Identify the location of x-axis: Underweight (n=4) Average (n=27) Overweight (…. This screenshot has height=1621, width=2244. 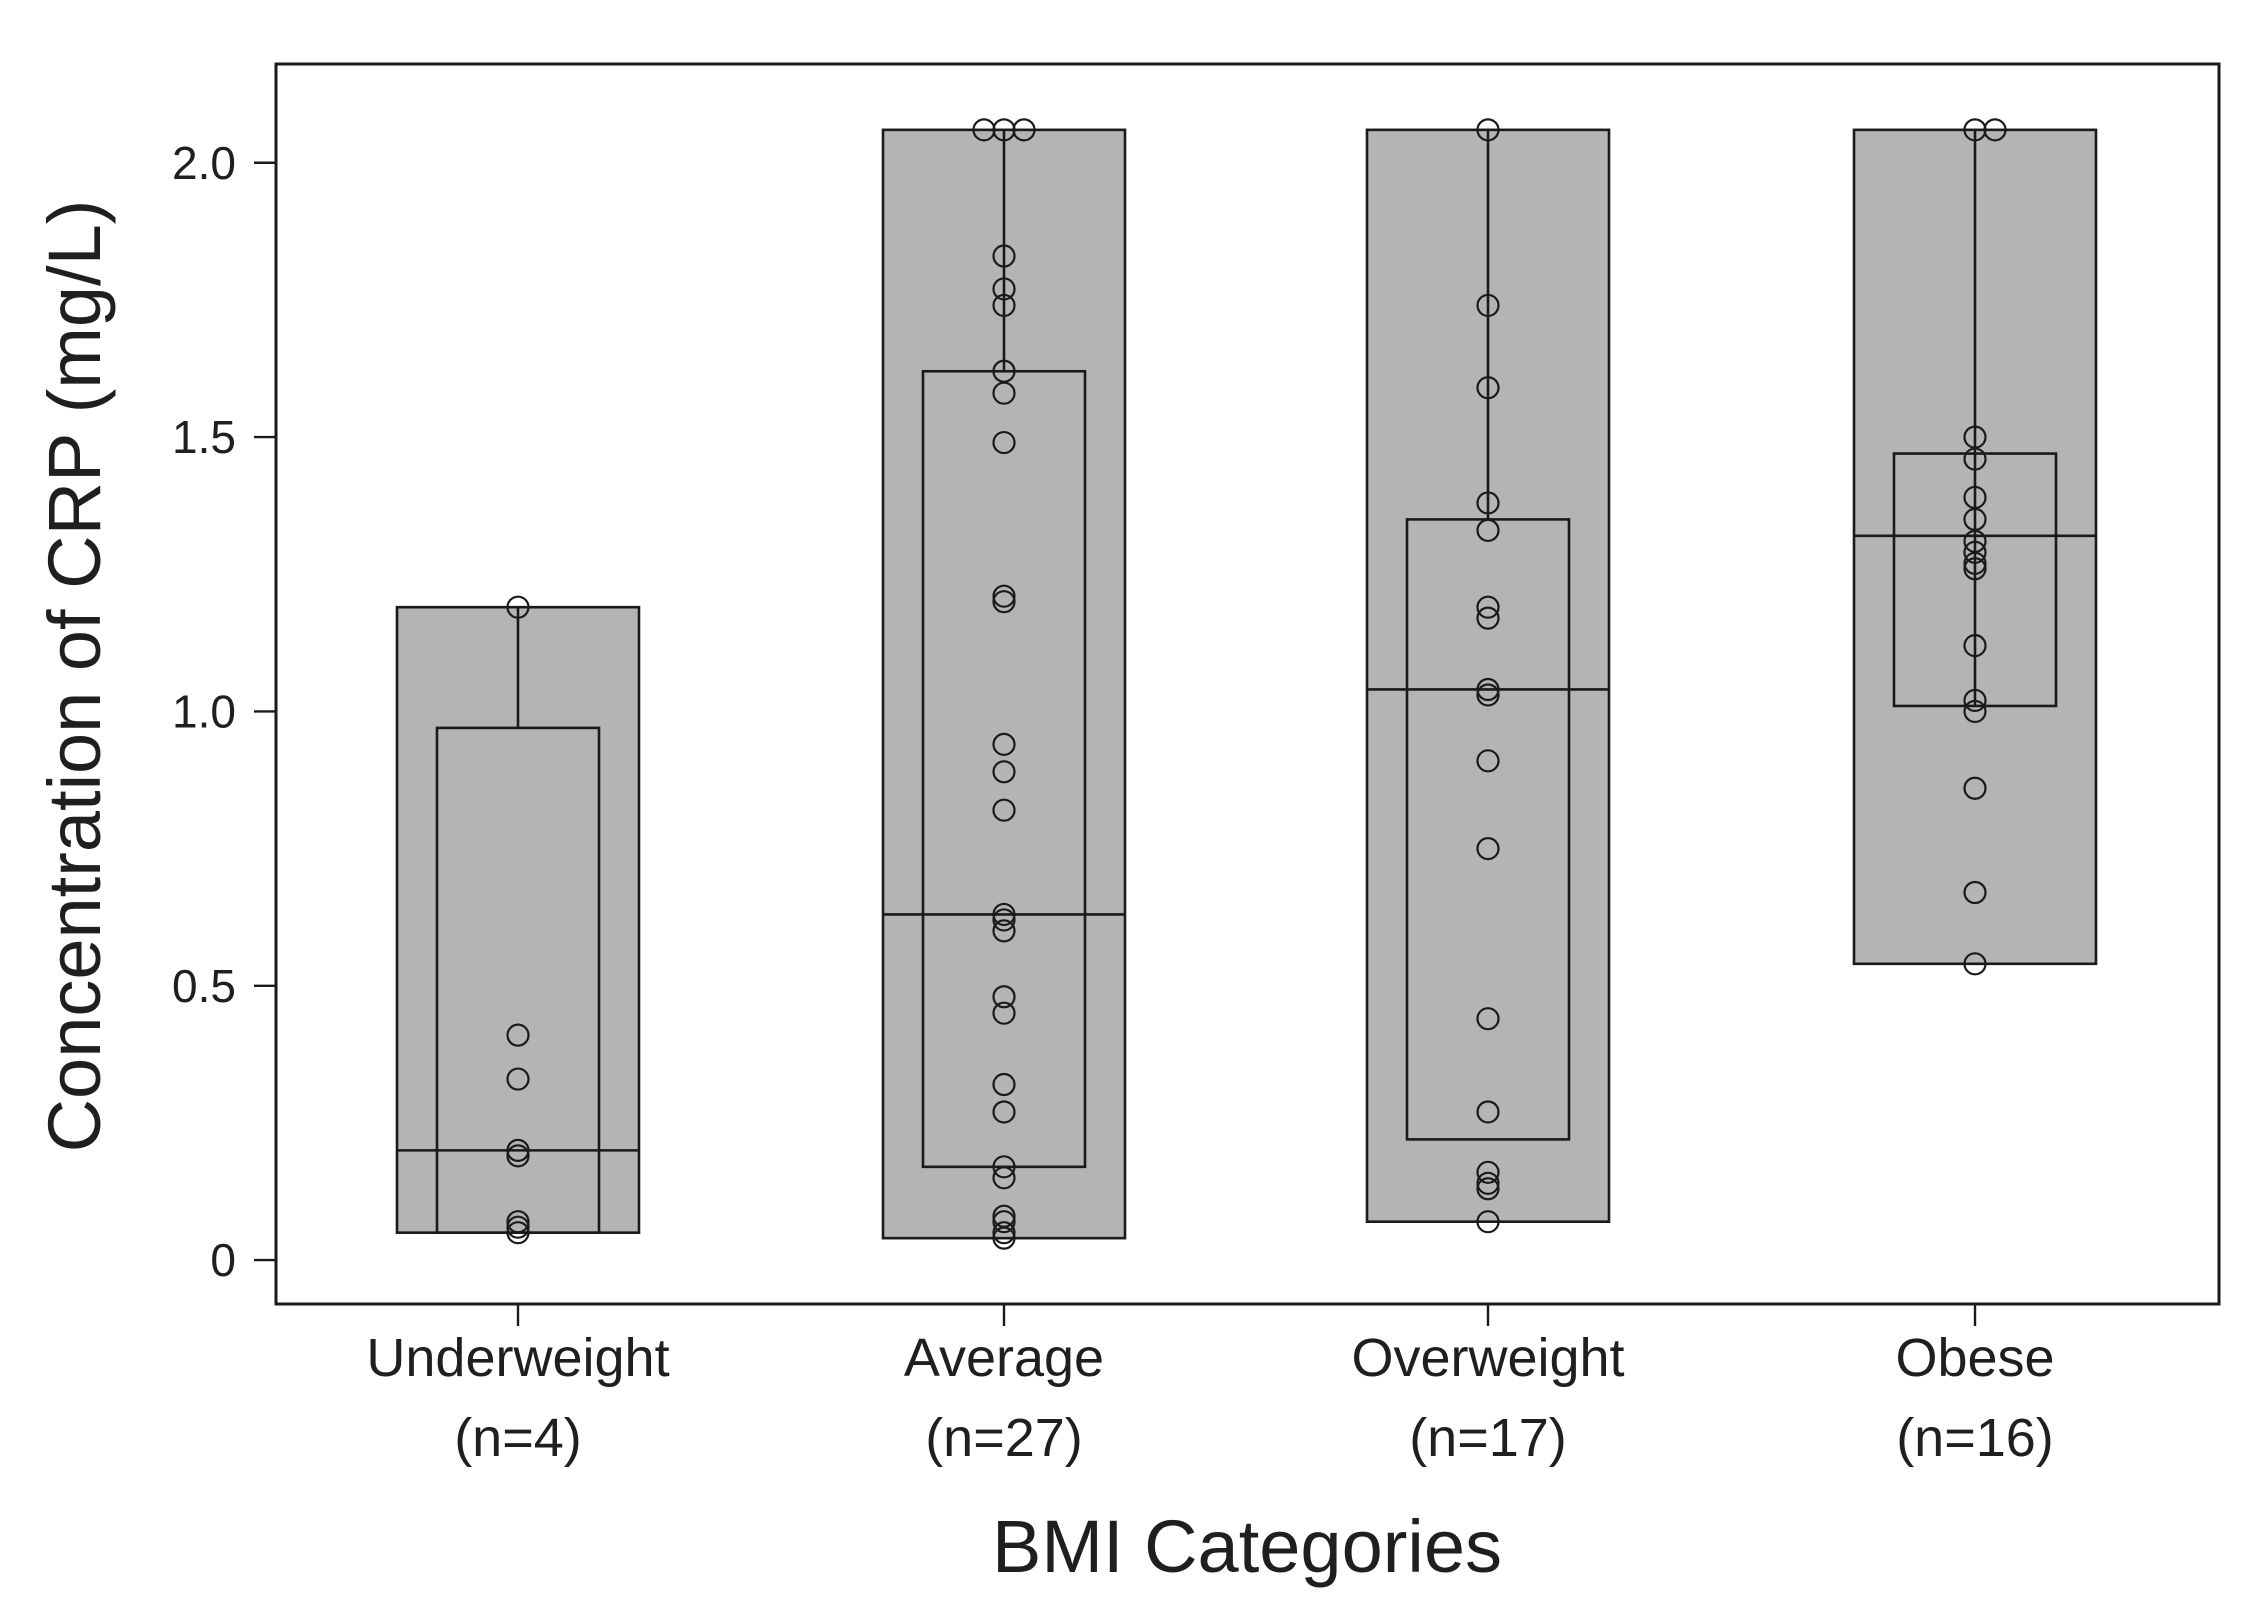
(1210, 1386).